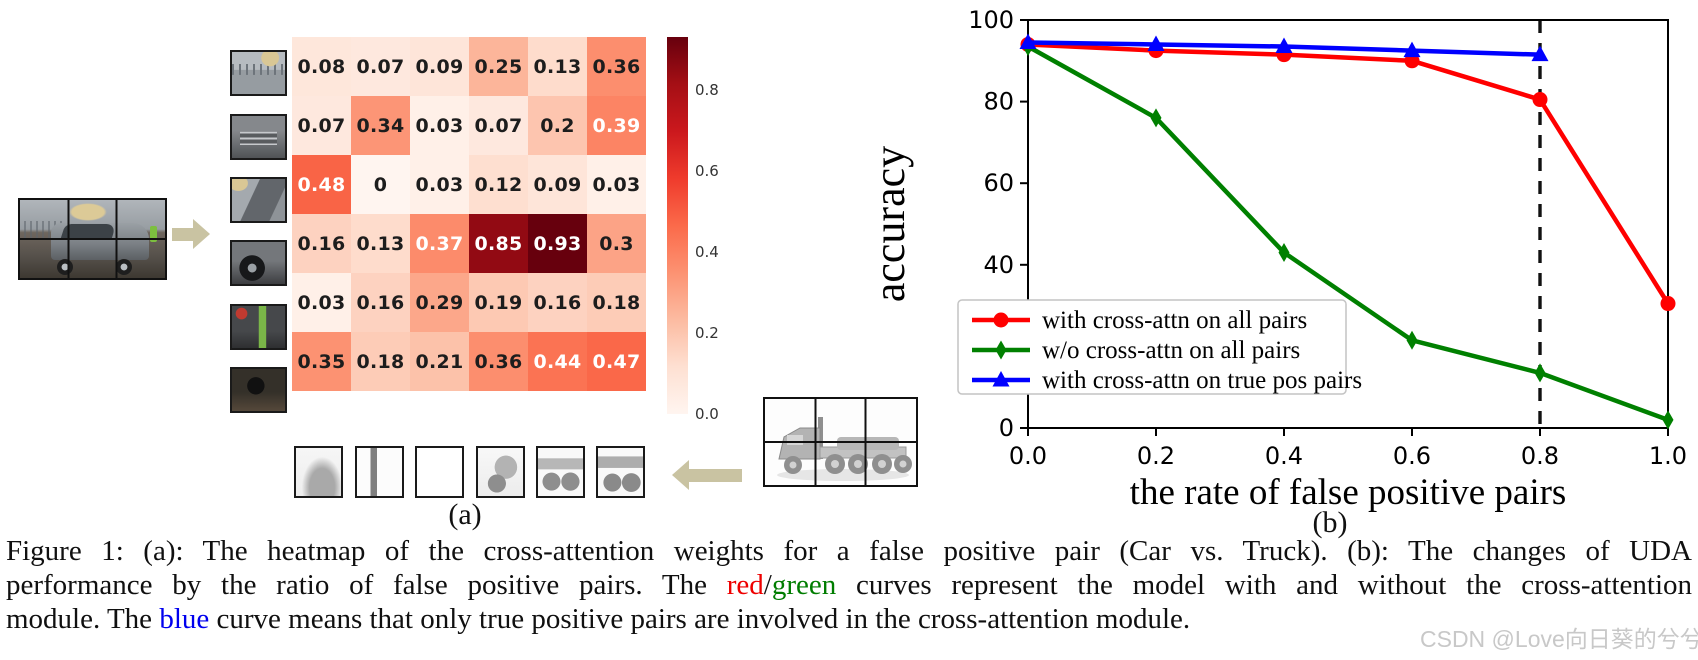 The width and height of the screenshot is (1698, 660). What do you see at coordinates (439, 243) in the screenshot?
I see `heatmap-cell-r4c3: 0.37` at bounding box center [439, 243].